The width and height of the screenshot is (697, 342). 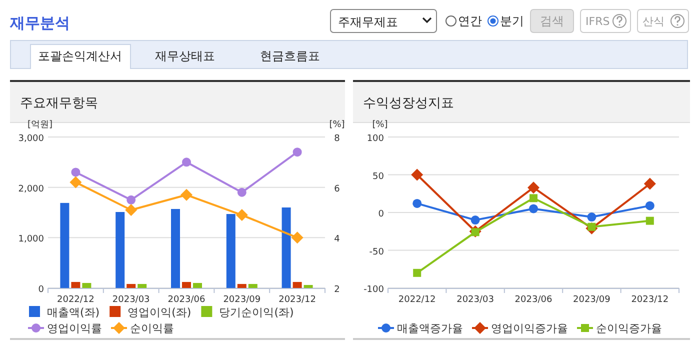 What do you see at coordinates (74, 328) in the screenshot?
I see `legend-label: 영업이익률` at bounding box center [74, 328].